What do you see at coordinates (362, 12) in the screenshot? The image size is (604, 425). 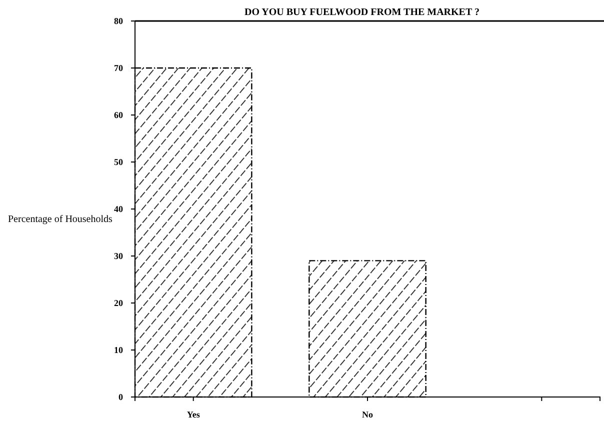 I see `chart-title: DO YOU BUY FUELWOOD FROM THE MARKET ?` at bounding box center [362, 12].